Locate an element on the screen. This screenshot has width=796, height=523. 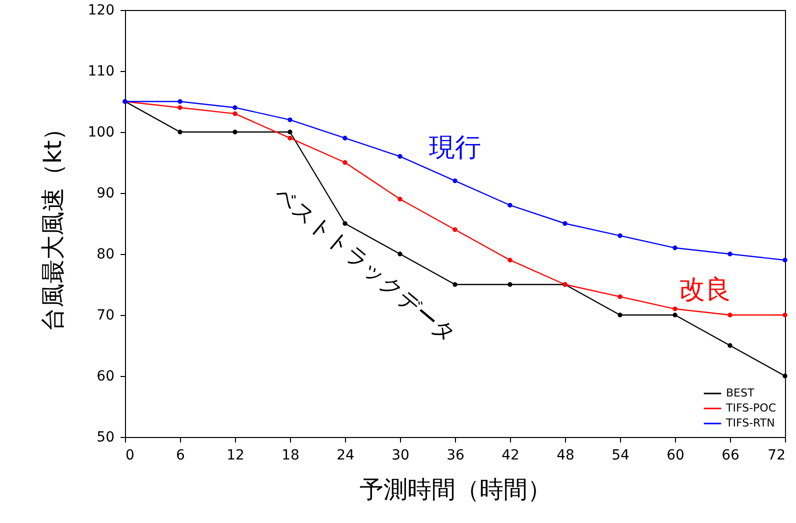
annotation: 現行 is located at coordinates (455, 148).